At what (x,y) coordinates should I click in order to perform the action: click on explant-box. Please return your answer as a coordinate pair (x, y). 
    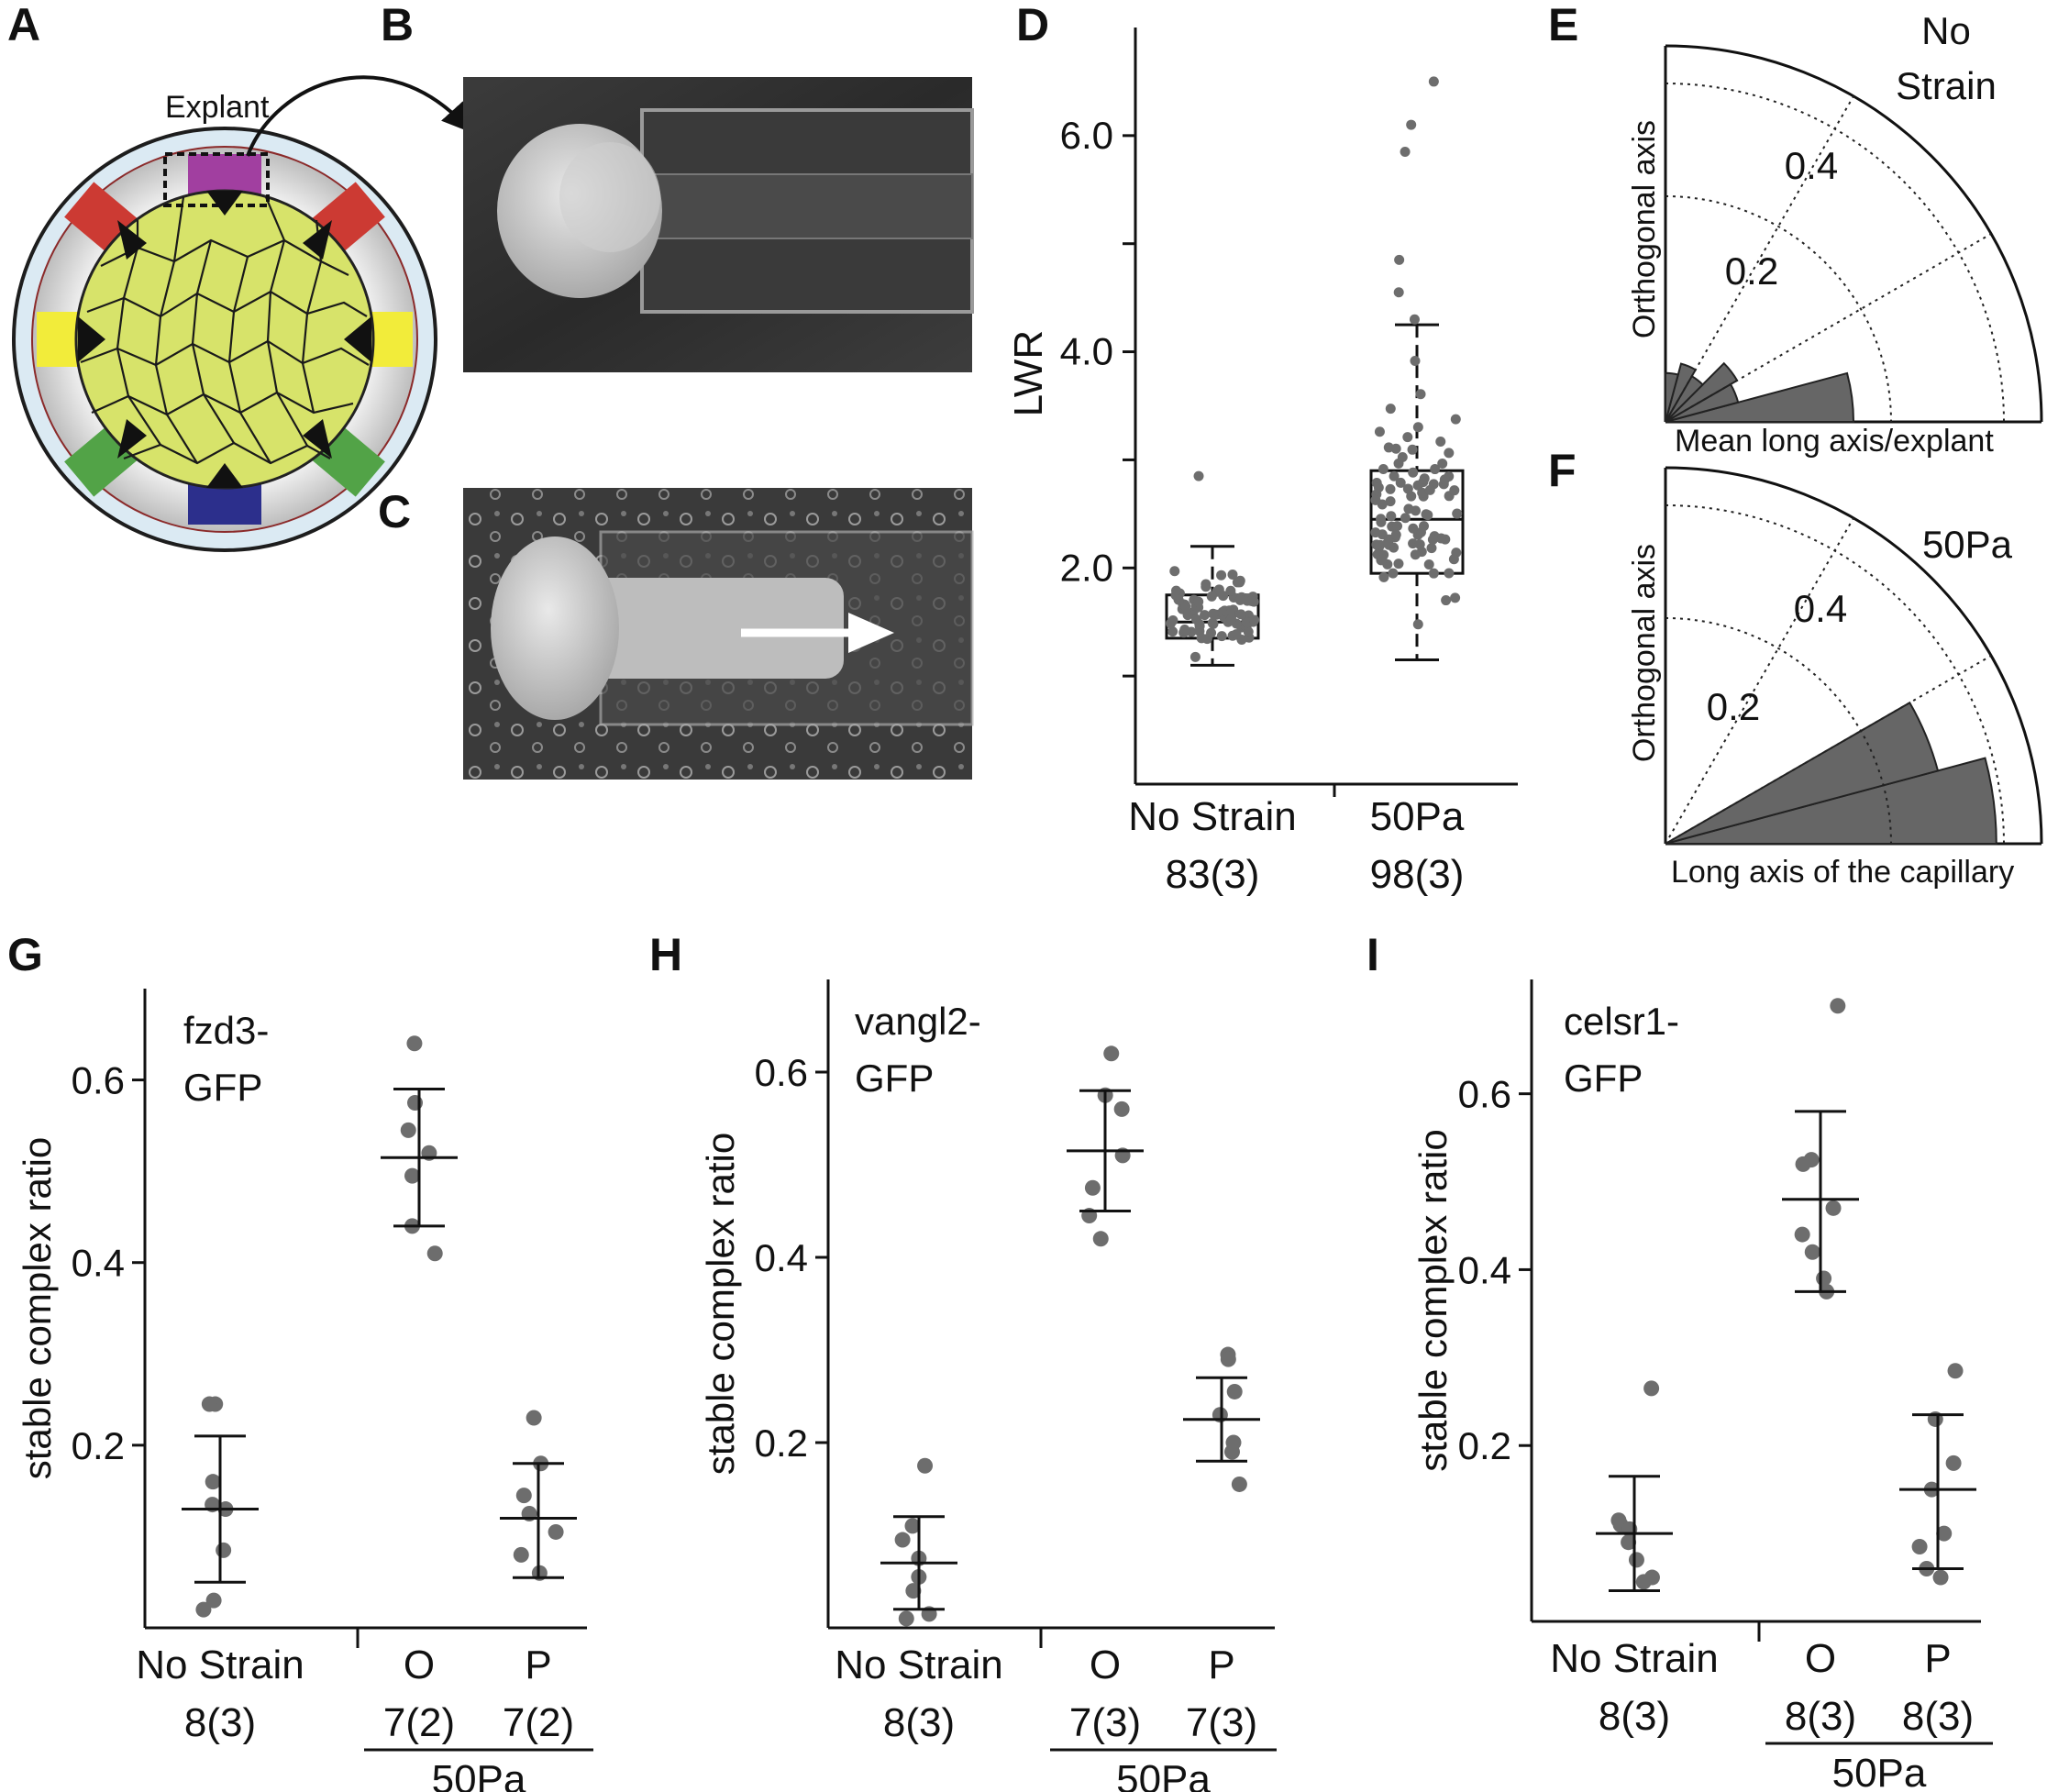
    Looking at the image, I should click on (216, 180).